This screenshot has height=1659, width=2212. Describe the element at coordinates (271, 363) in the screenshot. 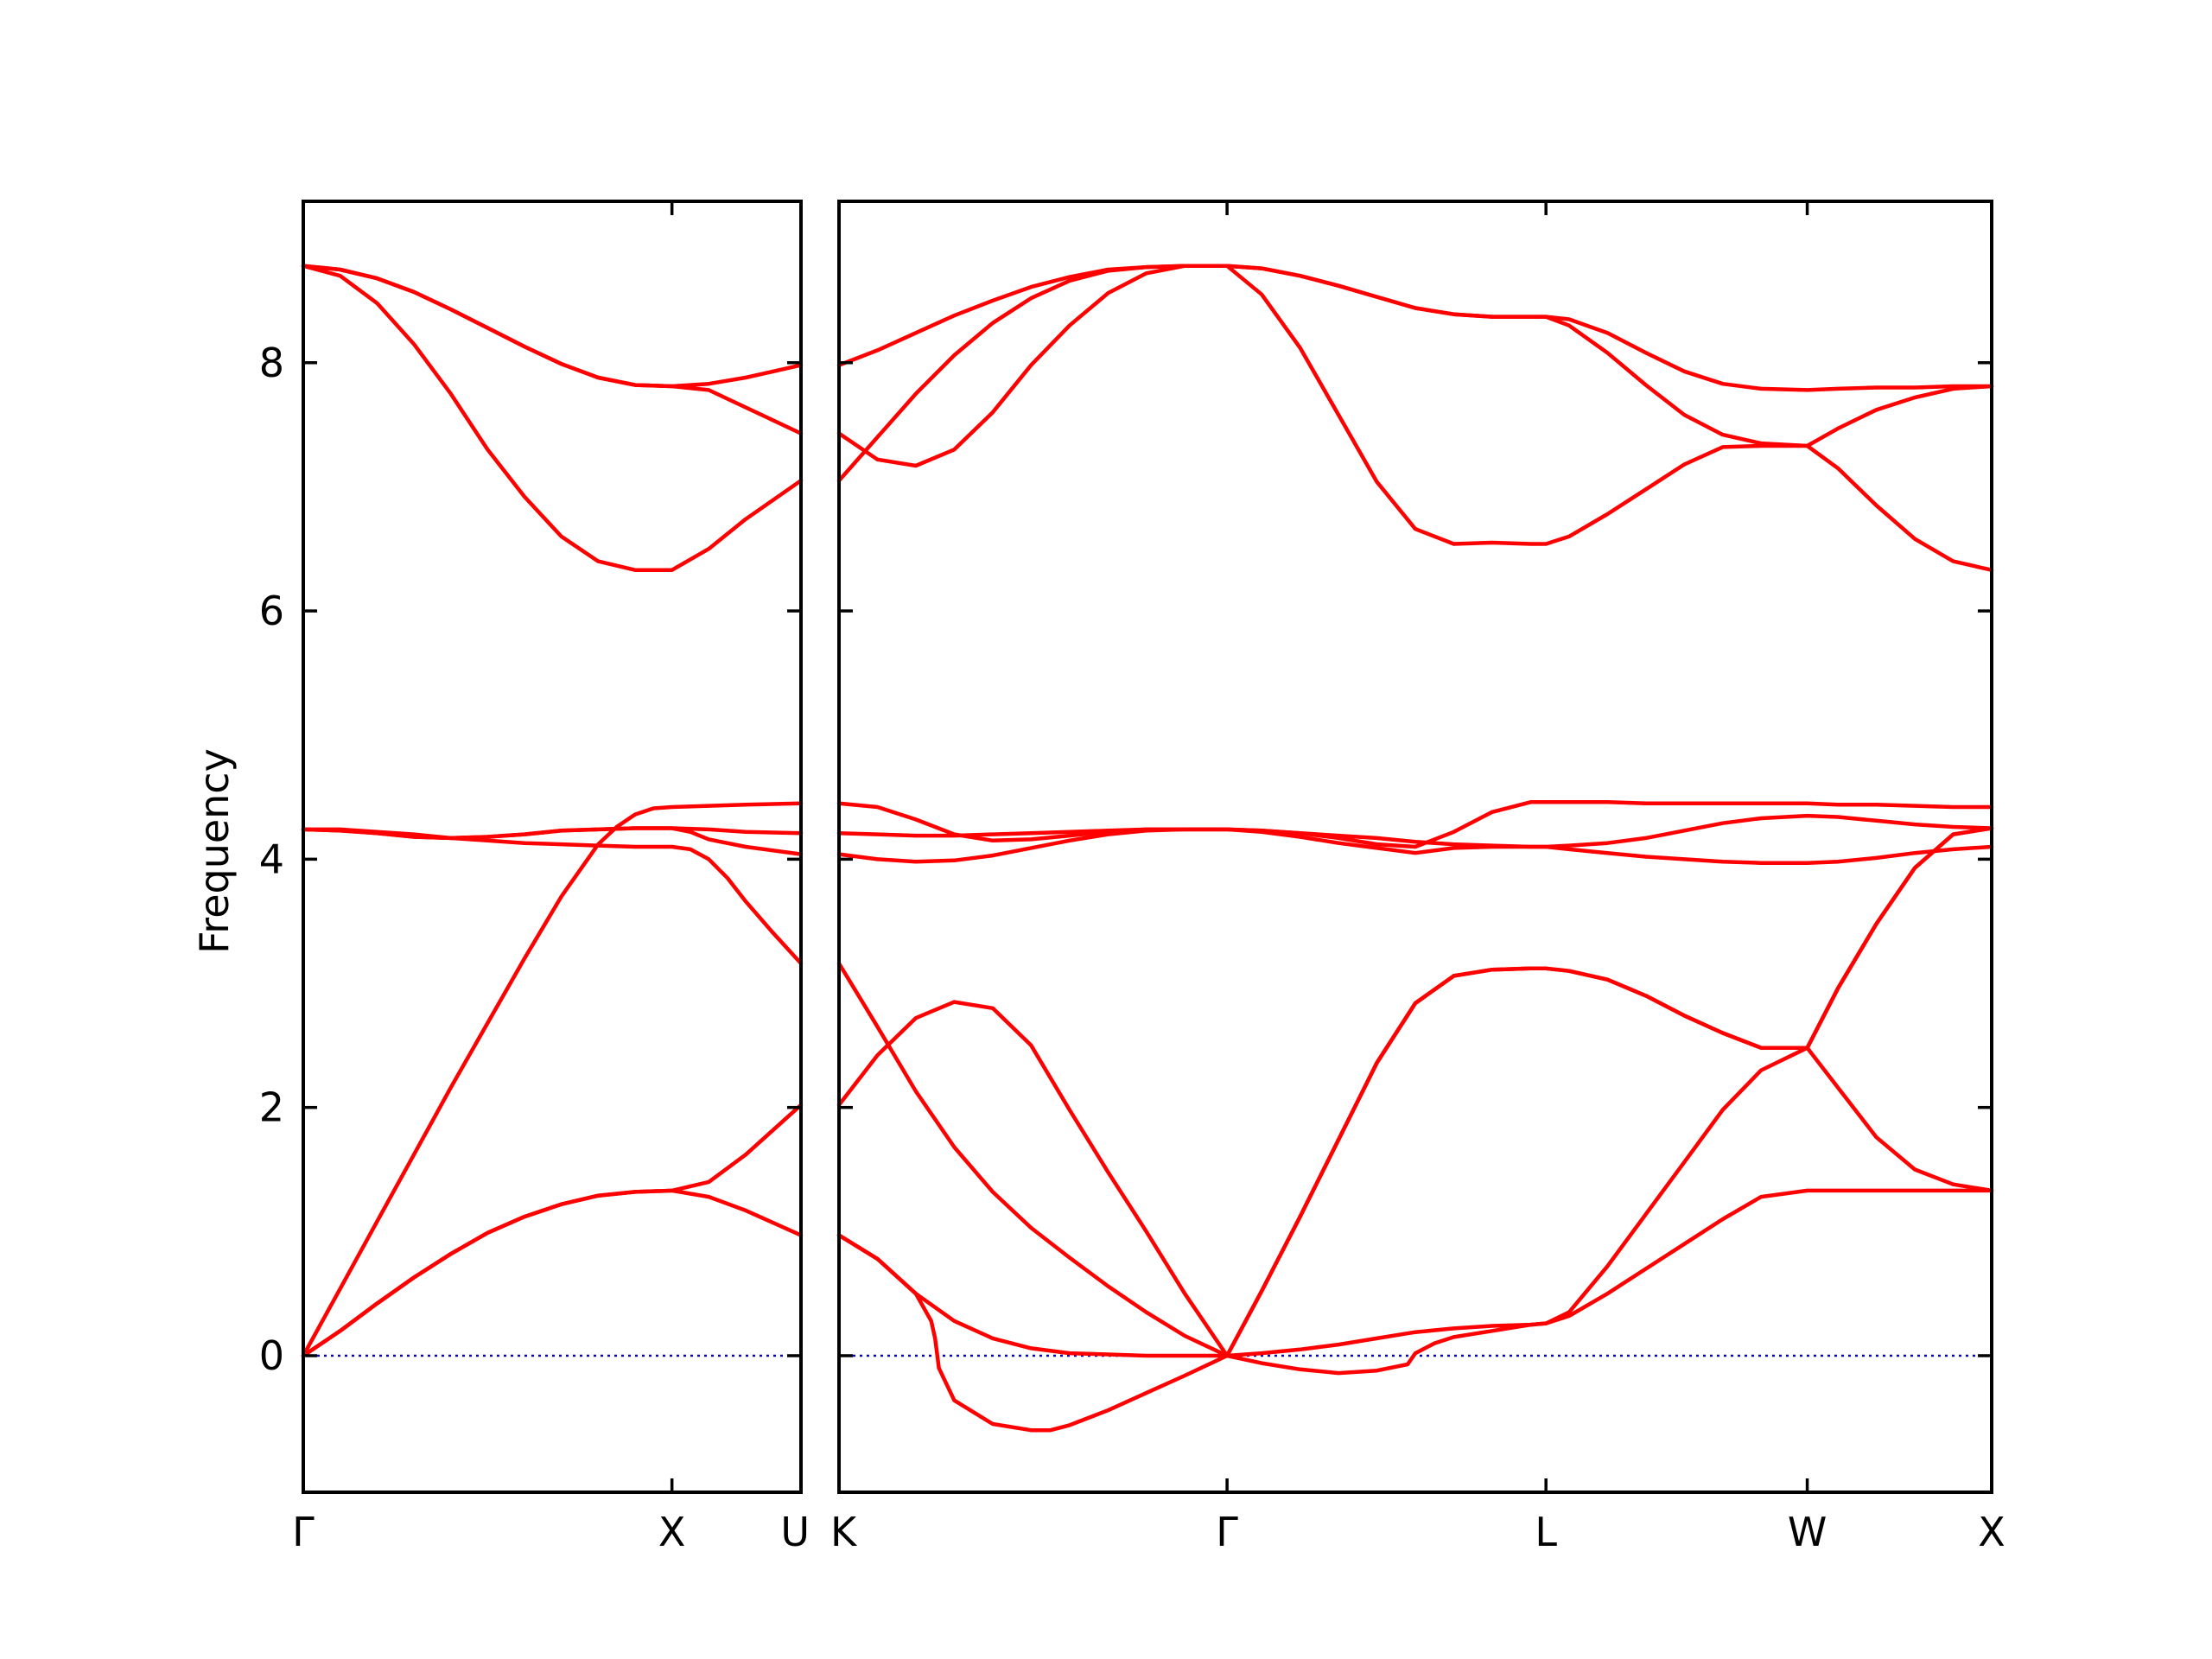

I see `y-tick-label: 8` at that location.